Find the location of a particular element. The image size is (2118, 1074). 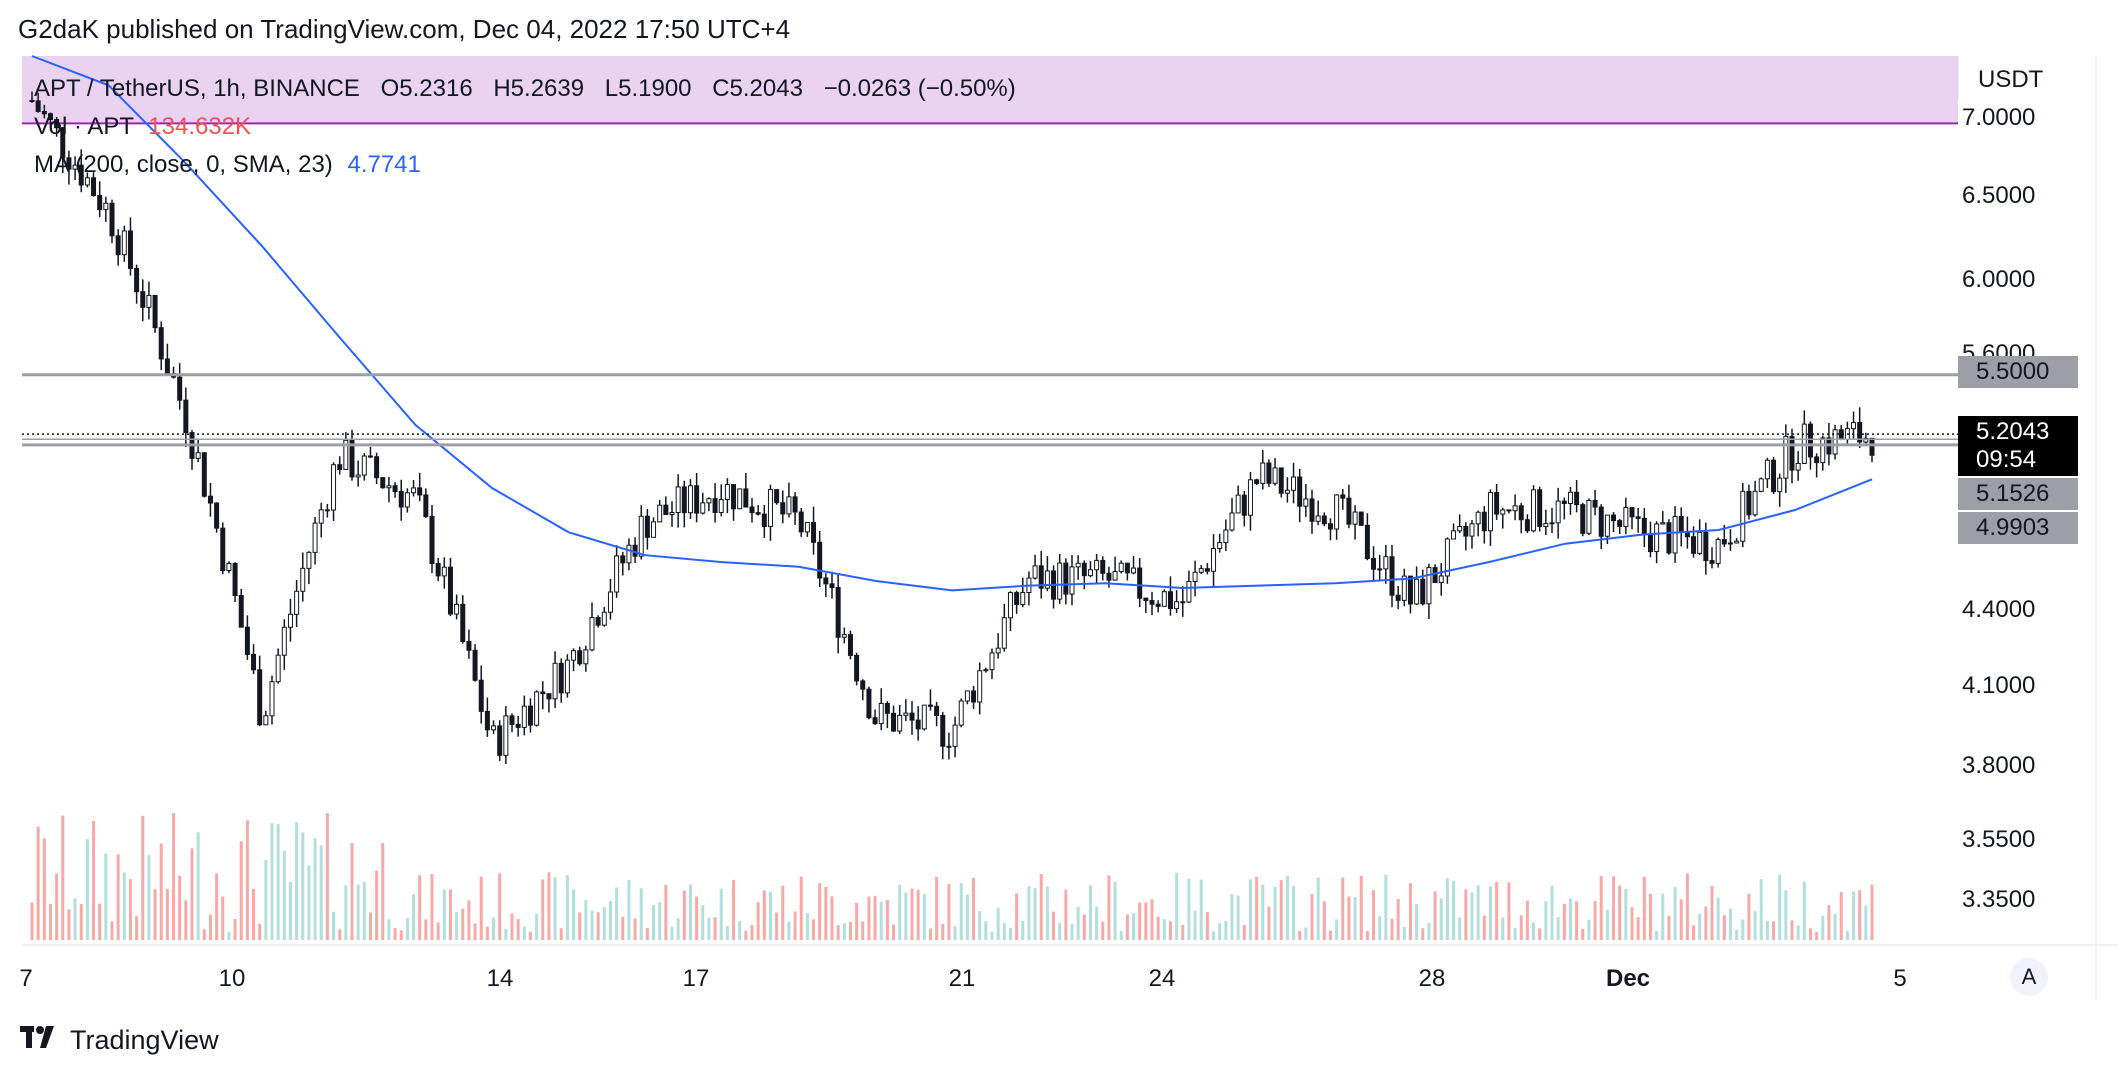

upper-level-badge: 5.5000 is located at coordinates (2018, 372).